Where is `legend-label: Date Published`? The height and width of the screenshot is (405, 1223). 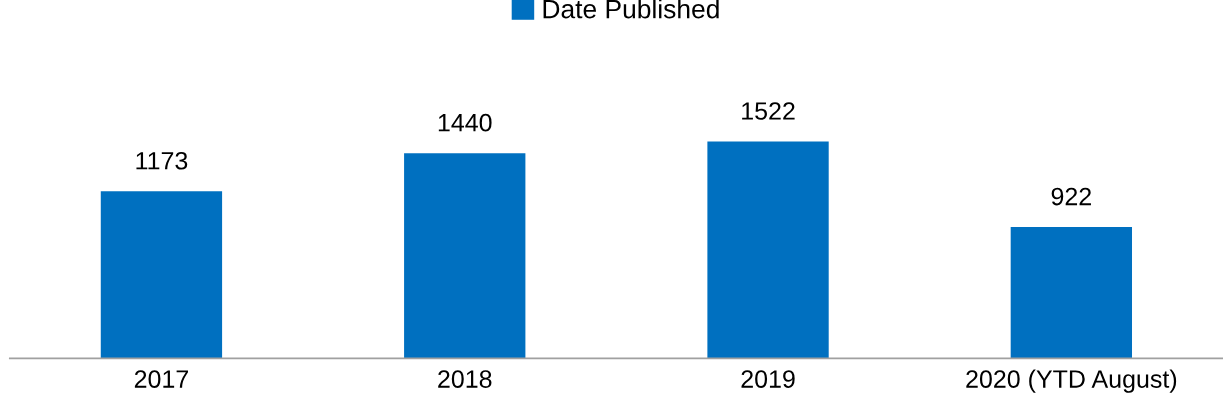
legend-label: Date Published is located at coordinates (631, 9).